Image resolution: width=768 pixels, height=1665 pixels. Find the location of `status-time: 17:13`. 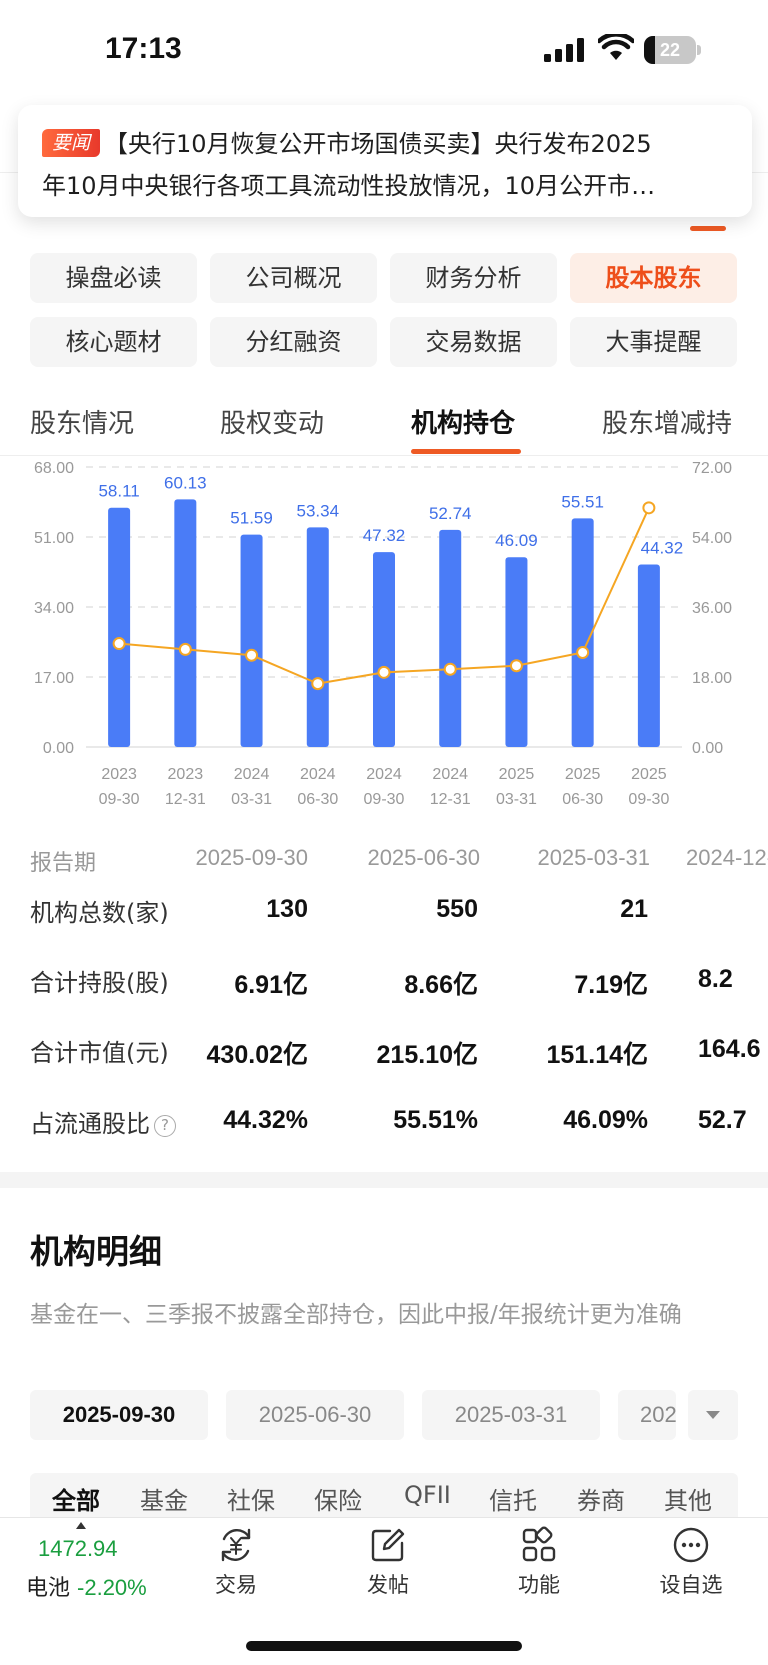

status-time: 17:13 is located at coordinates (143, 48).